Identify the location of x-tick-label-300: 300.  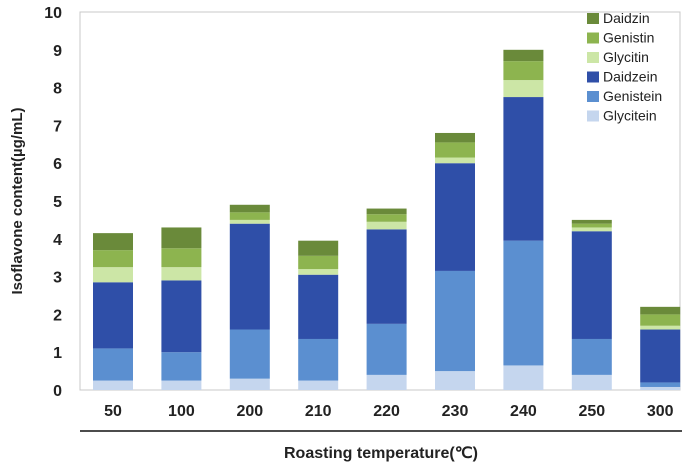
(660, 411).